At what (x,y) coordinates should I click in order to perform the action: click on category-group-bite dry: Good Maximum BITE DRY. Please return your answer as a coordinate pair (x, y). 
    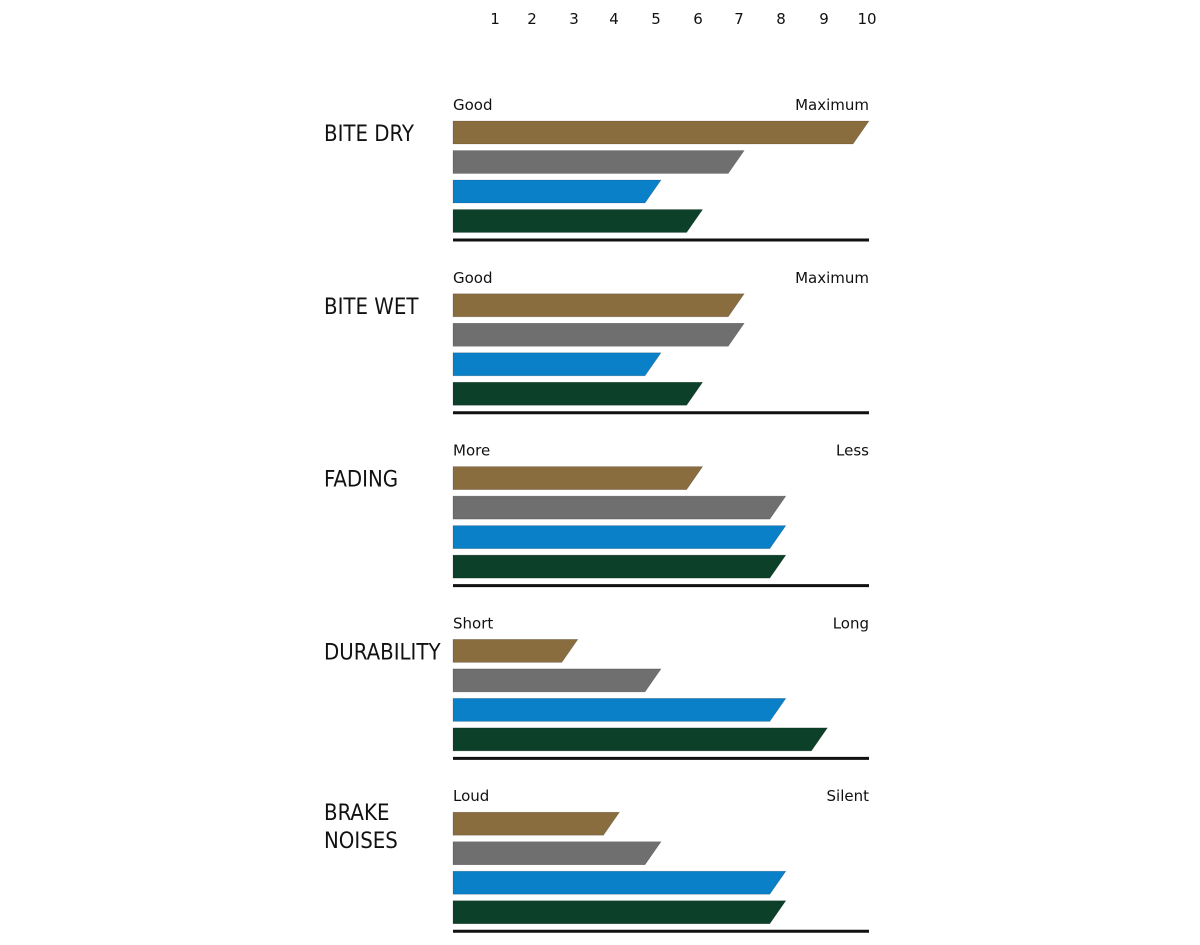
    Looking at the image, I should click on (597, 169).